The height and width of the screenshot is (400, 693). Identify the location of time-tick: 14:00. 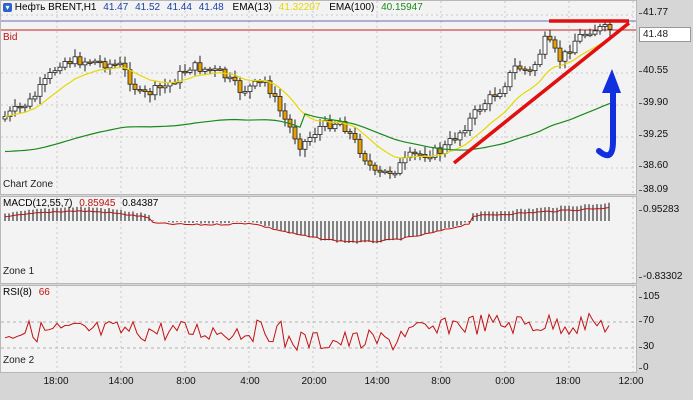
(121, 381).